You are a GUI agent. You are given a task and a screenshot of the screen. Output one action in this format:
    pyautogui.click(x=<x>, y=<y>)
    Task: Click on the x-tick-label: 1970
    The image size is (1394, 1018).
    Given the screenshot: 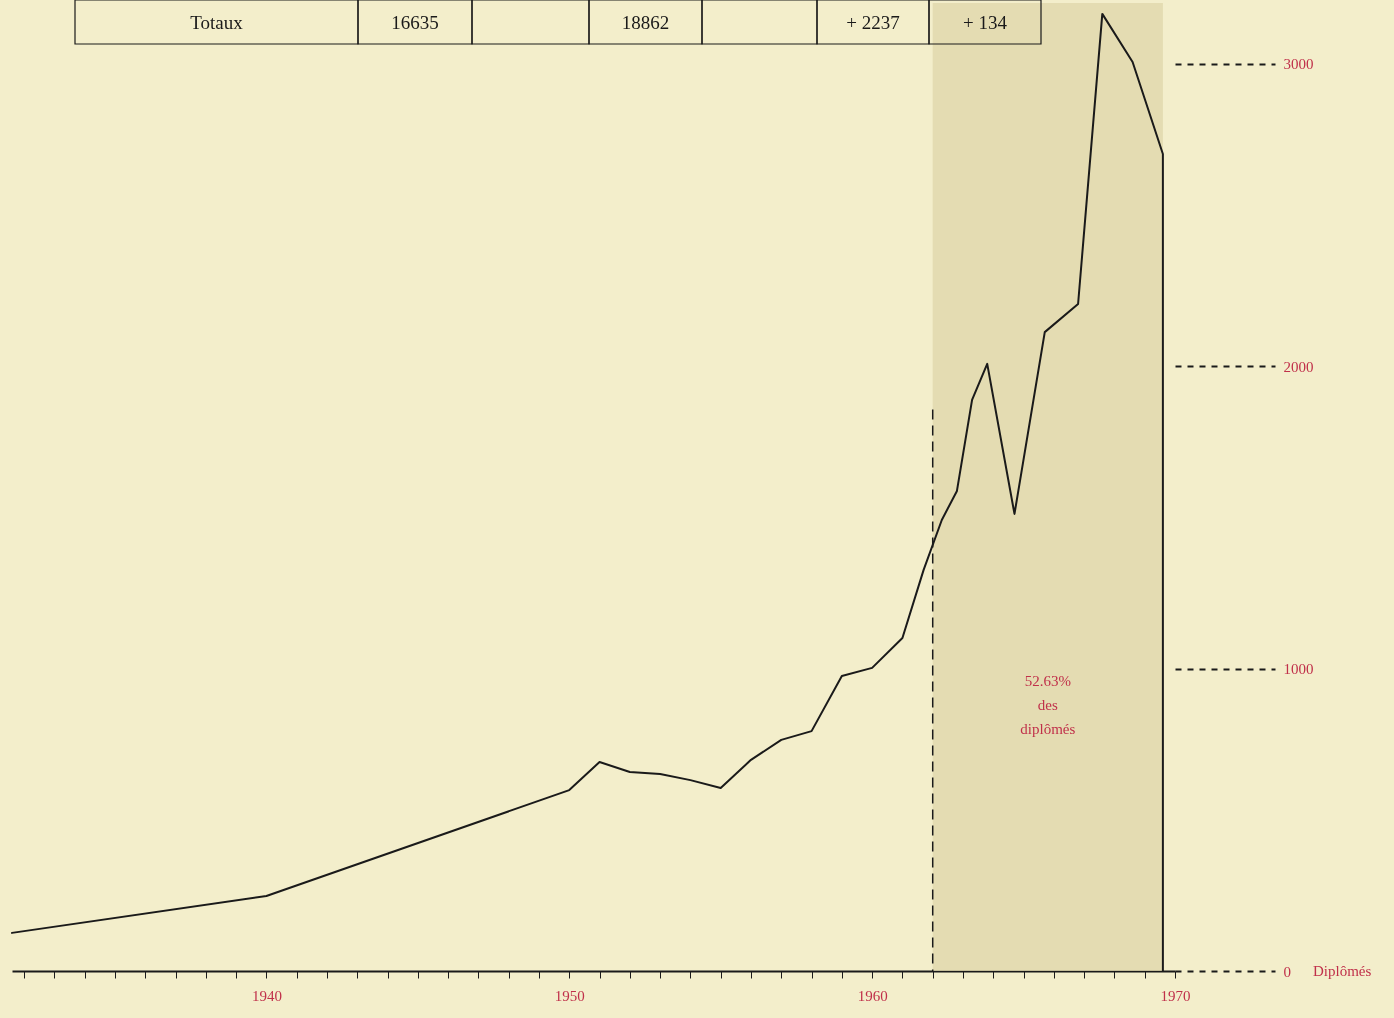 What is the action you would take?
    pyautogui.click(x=1175, y=995)
    